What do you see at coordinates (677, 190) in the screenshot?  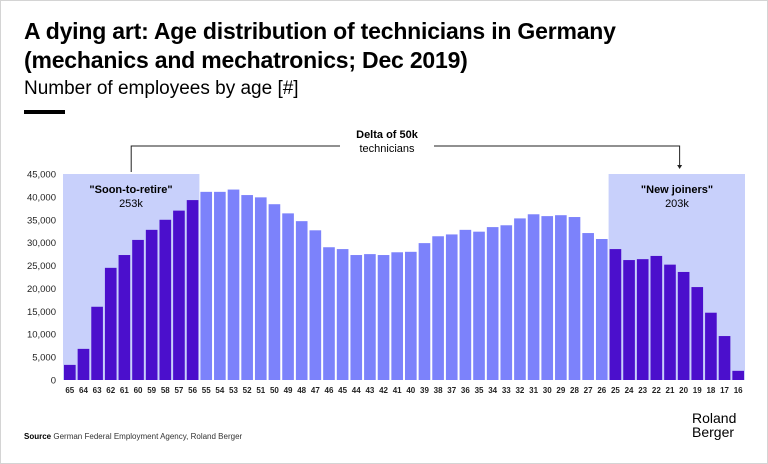 I see `new-joiners-label: "New joiners"` at bounding box center [677, 190].